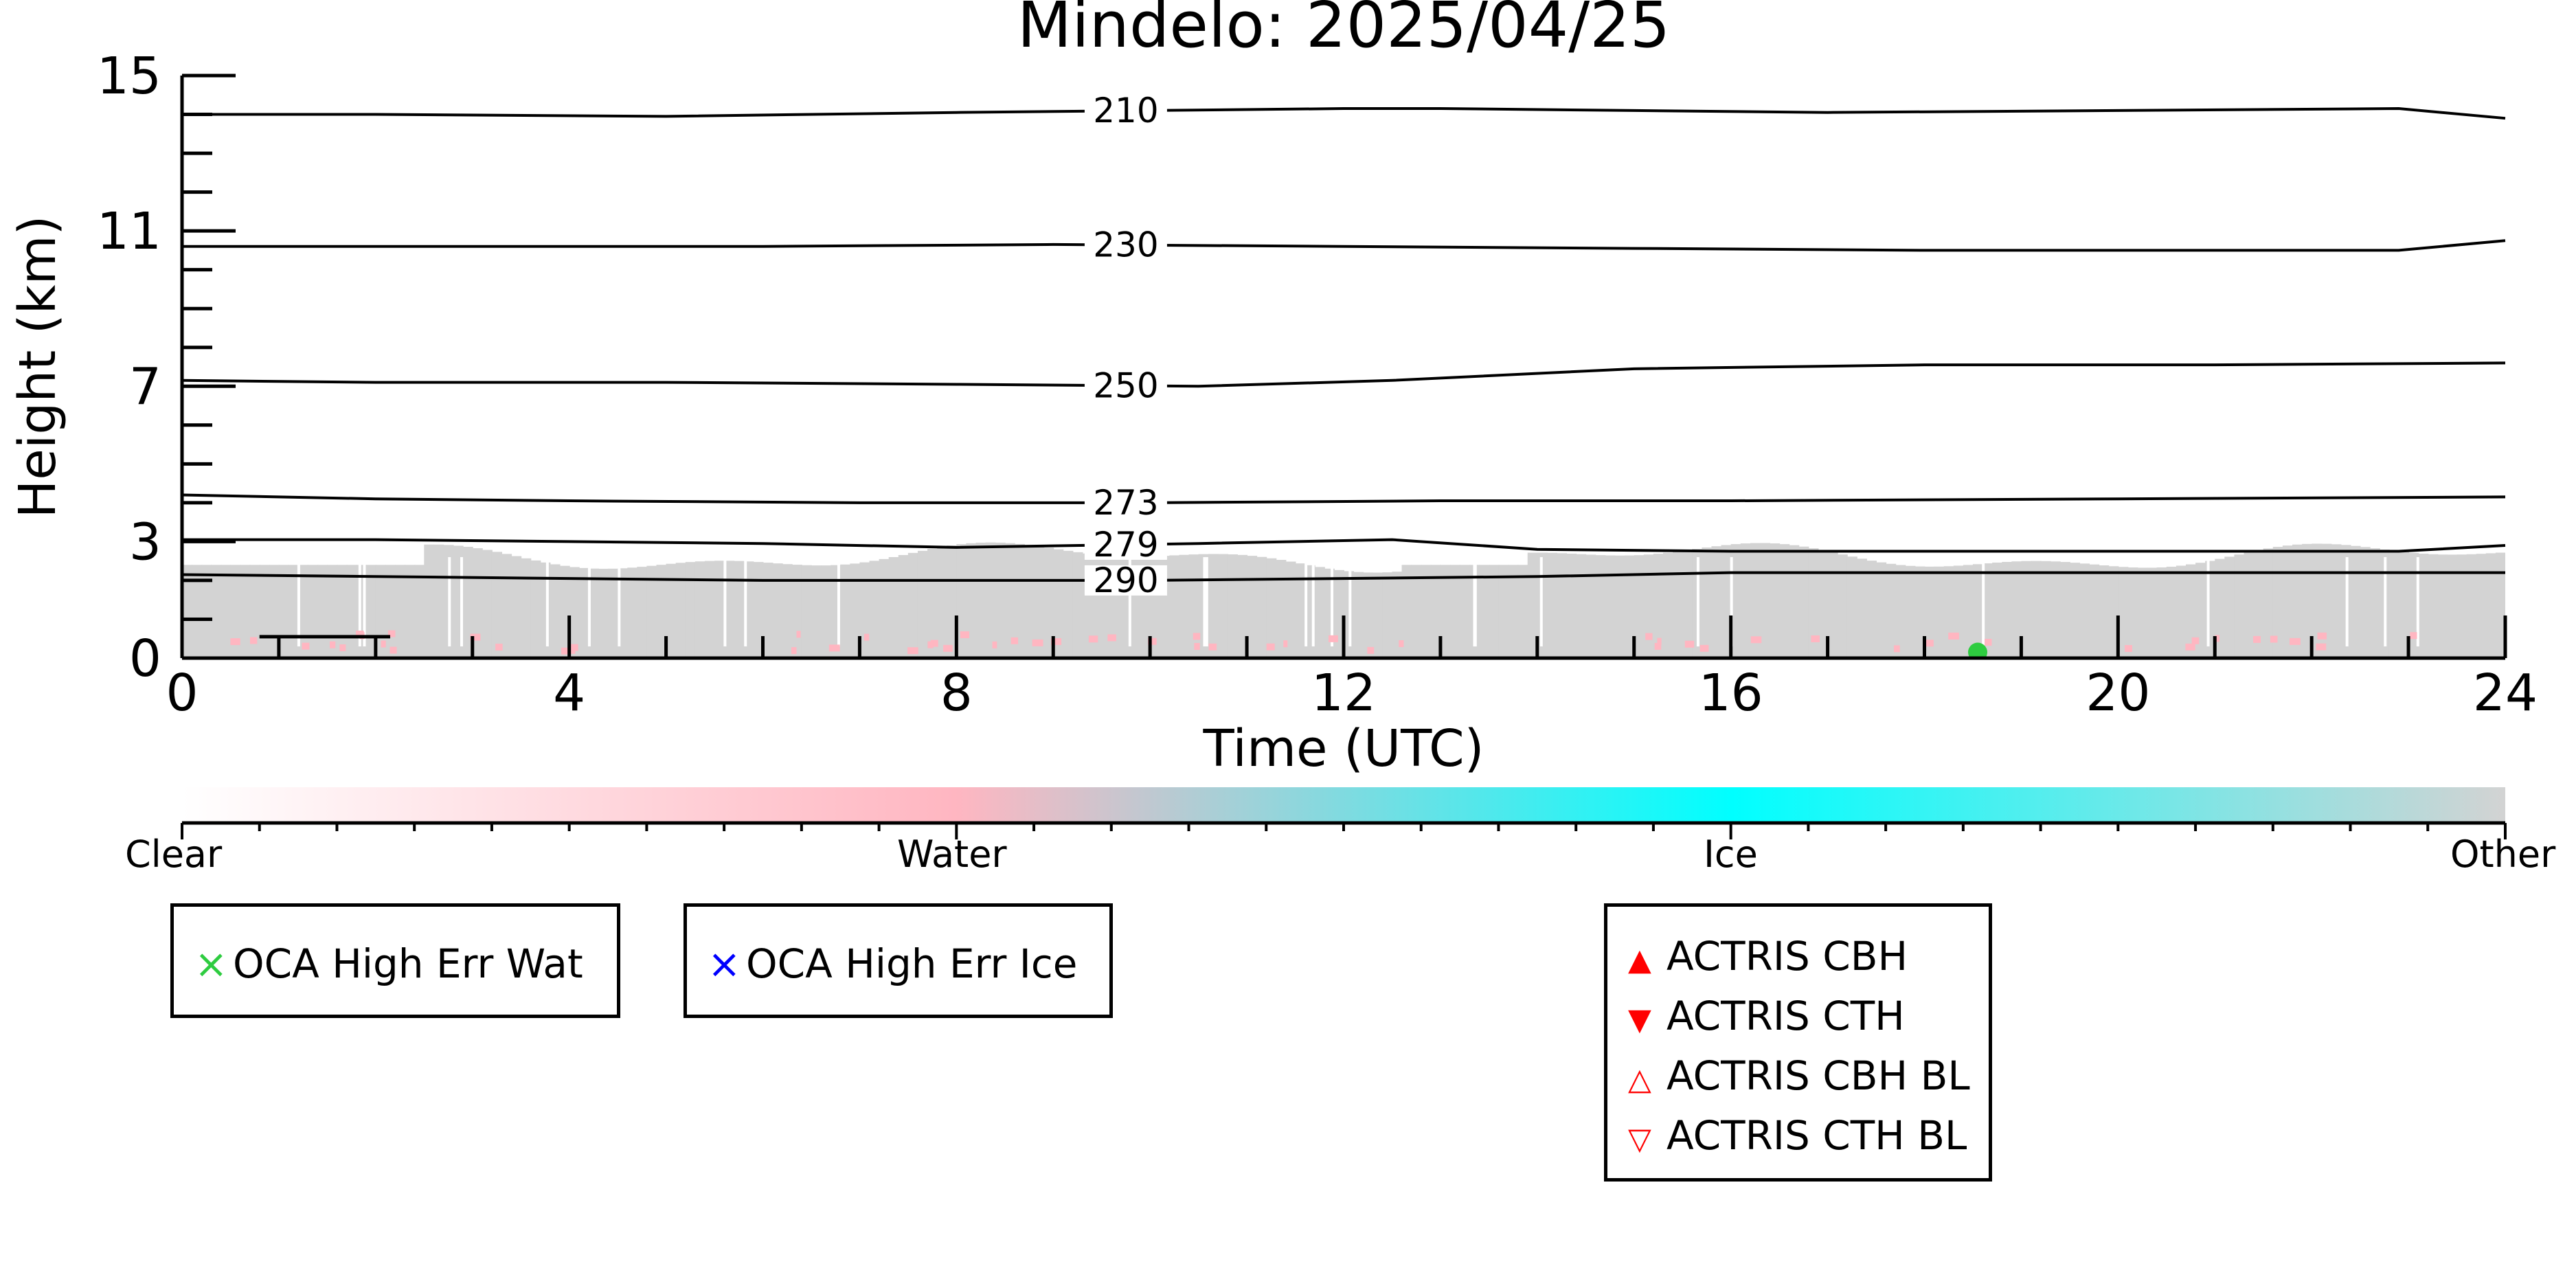  What do you see at coordinates (1731, 693) in the screenshot?
I see `x-tick-label: 16` at bounding box center [1731, 693].